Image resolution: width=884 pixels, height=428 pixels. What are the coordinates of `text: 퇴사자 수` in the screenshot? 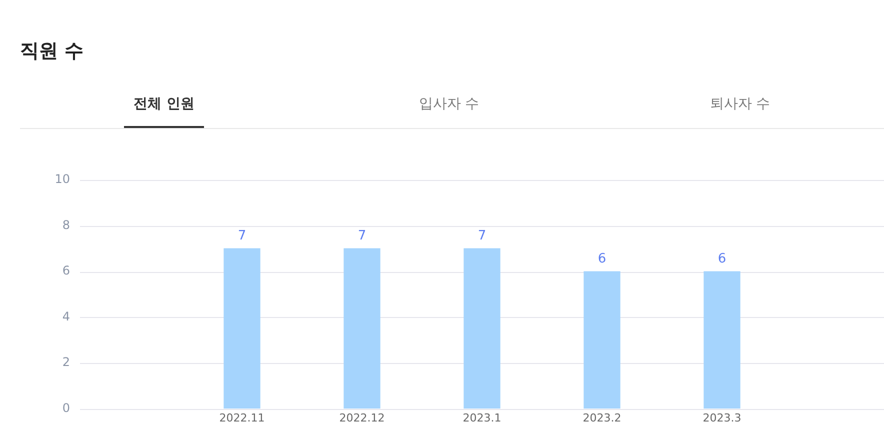 It's located at (740, 104).